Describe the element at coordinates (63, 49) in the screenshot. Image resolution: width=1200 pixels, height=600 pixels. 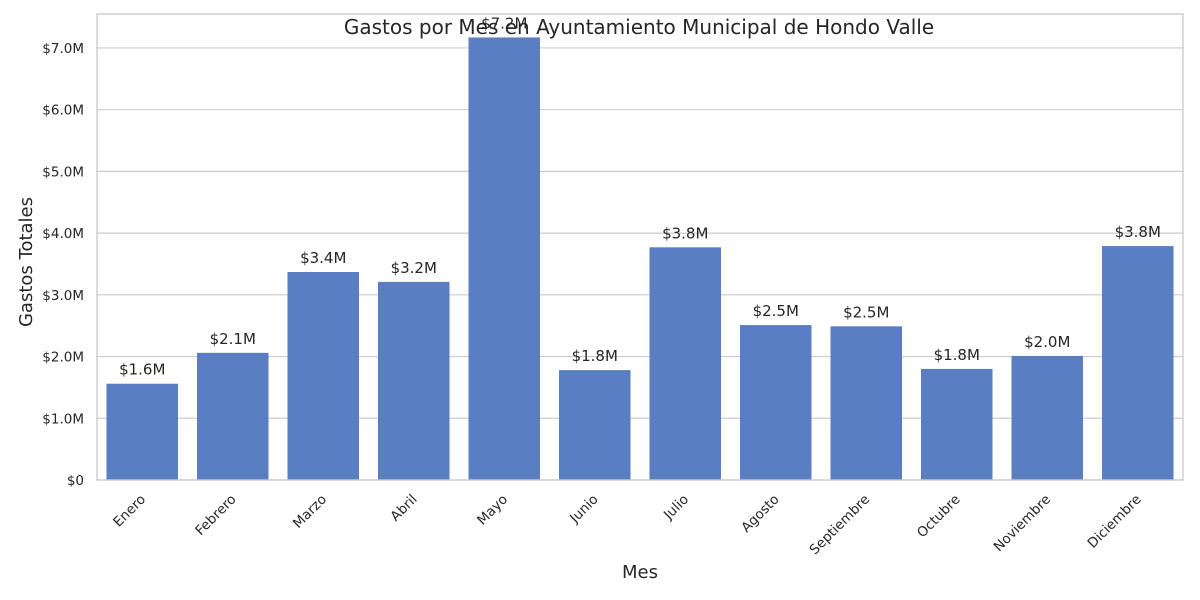
I see `y-tick-label: $7.0M` at that location.